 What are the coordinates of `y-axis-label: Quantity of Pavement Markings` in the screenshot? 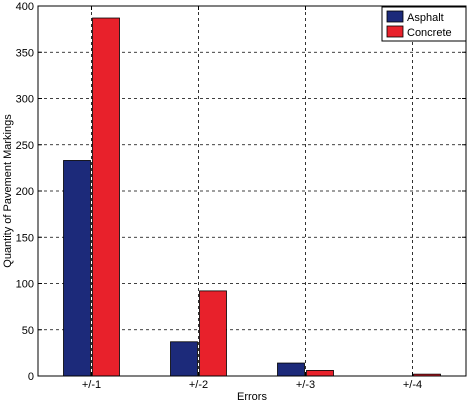 It's located at (8, 191).